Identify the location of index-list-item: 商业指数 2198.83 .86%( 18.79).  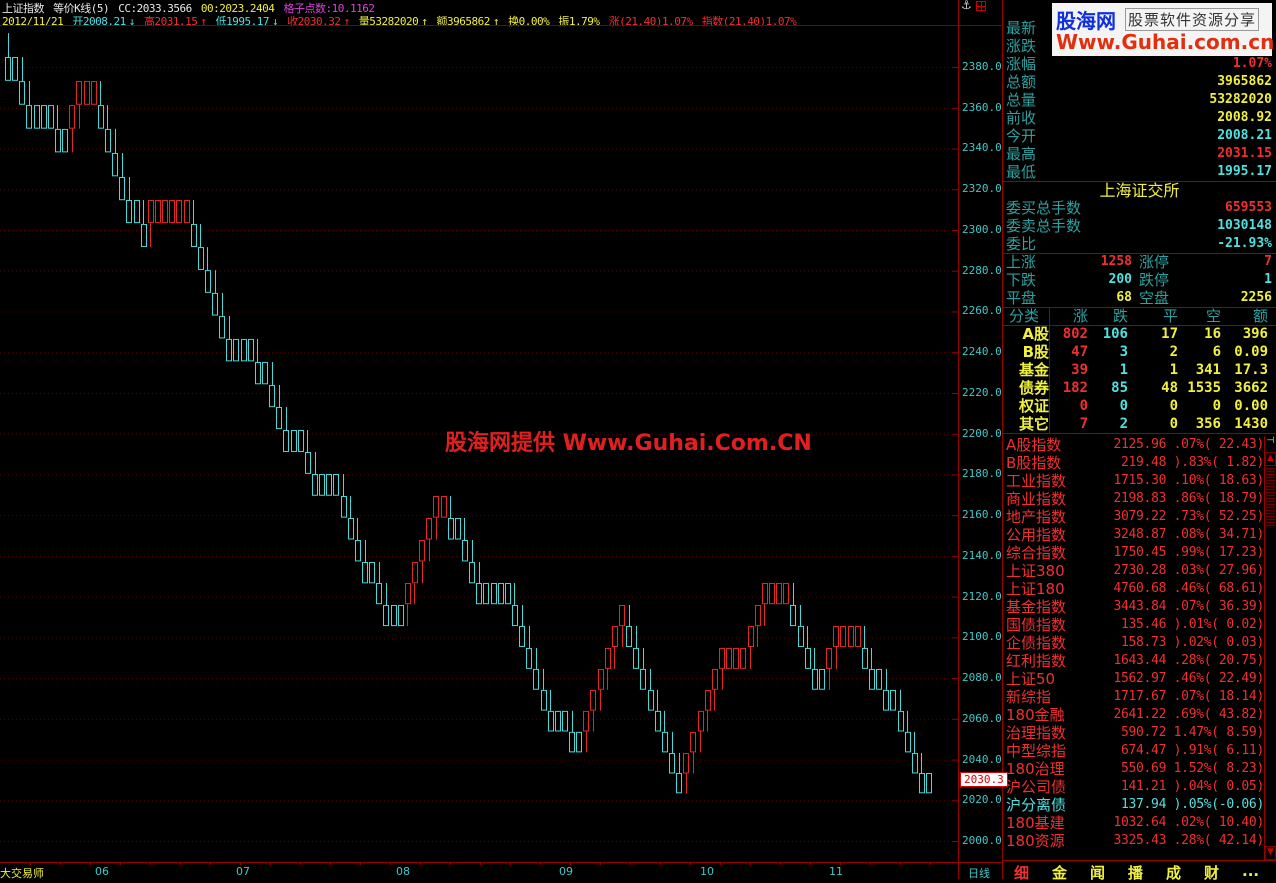
(1135, 499).